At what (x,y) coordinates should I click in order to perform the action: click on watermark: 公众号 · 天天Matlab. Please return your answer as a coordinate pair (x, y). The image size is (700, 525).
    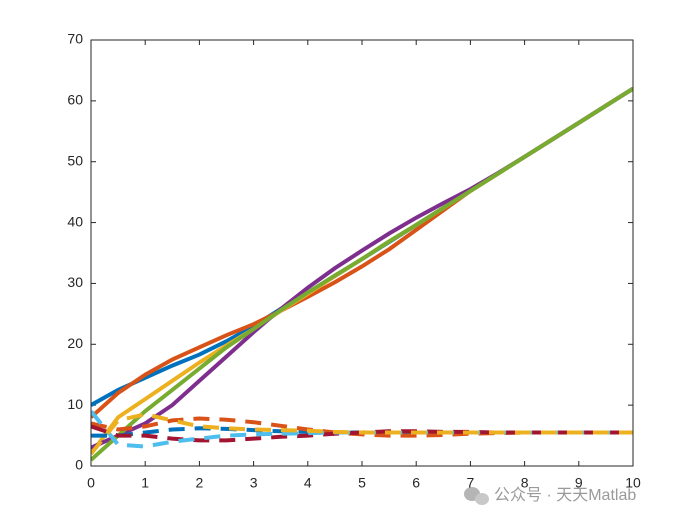
    Looking at the image, I should click on (565, 495).